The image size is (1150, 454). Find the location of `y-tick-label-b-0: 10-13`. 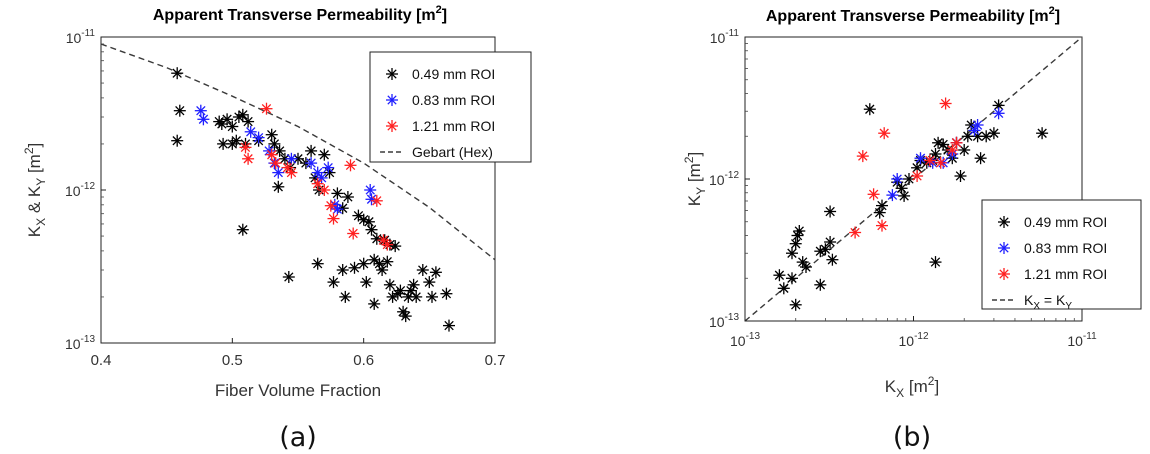

y-tick-label-b-0: 10-13 is located at coordinates (724, 321).